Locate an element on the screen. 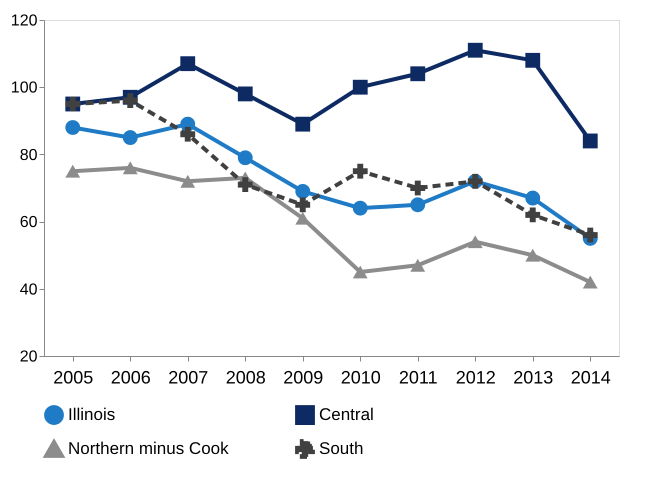 Image resolution: width=669 pixels, height=503 pixels. legend-label: Illinois is located at coordinates (92, 414).